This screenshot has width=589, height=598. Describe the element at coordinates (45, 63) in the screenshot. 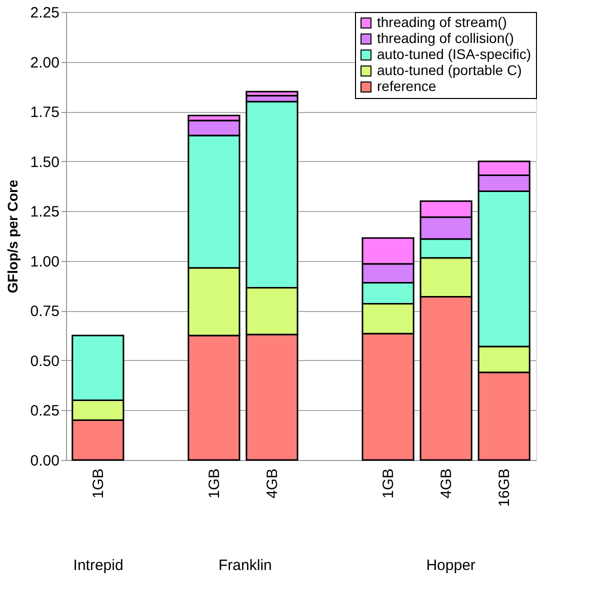

I see `y-tick-label: 2.00` at that location.